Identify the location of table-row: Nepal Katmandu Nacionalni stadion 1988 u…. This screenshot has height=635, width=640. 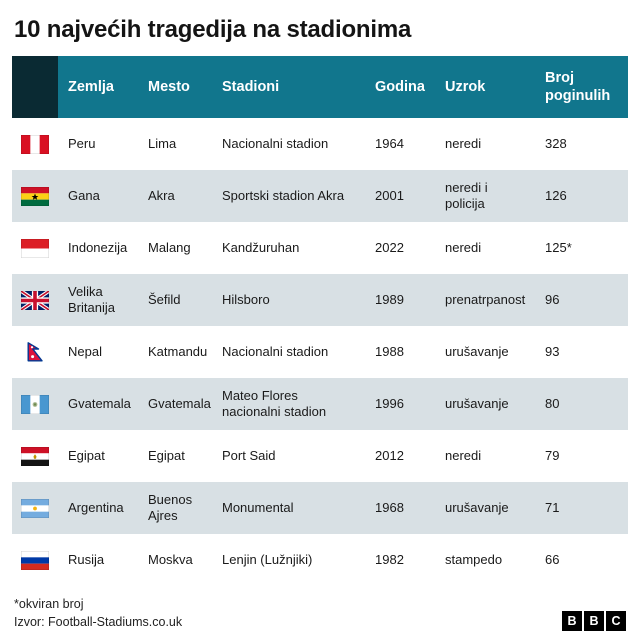
(320, 352).